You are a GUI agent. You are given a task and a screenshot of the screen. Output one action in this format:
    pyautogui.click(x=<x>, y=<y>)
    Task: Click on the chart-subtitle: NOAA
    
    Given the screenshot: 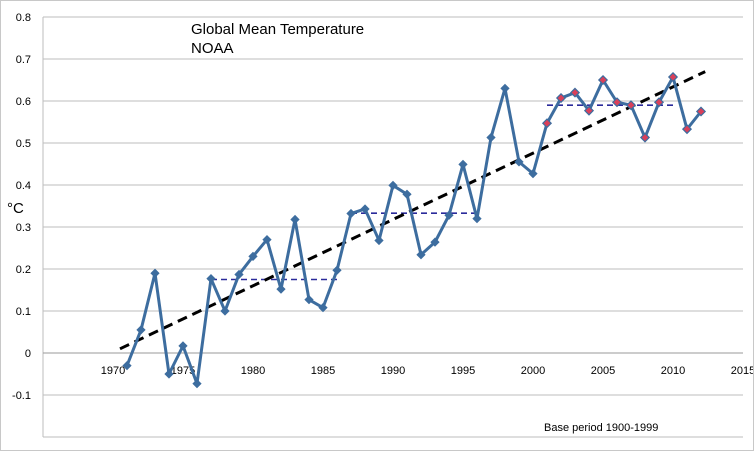 What is the action you would take?
    pyautogui.click(x=212, y=48)
    